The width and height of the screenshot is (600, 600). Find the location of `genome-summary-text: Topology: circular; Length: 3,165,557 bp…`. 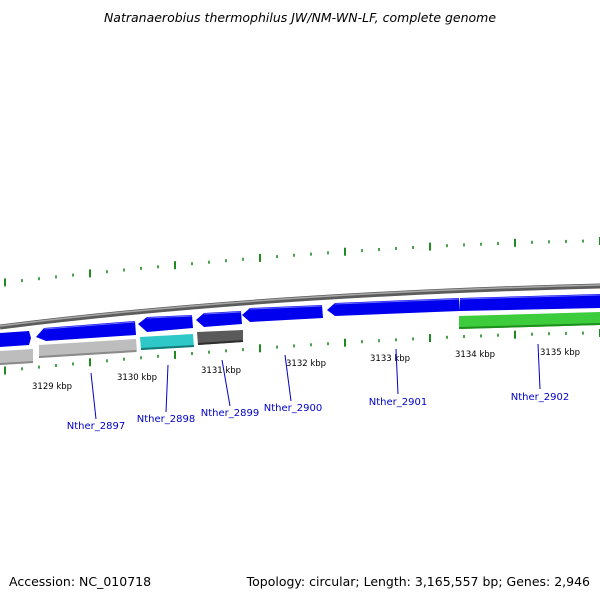

genome-summary-text: Topology: circular; Length: 3,165,557 bp… is located at coordinates (418, 581).